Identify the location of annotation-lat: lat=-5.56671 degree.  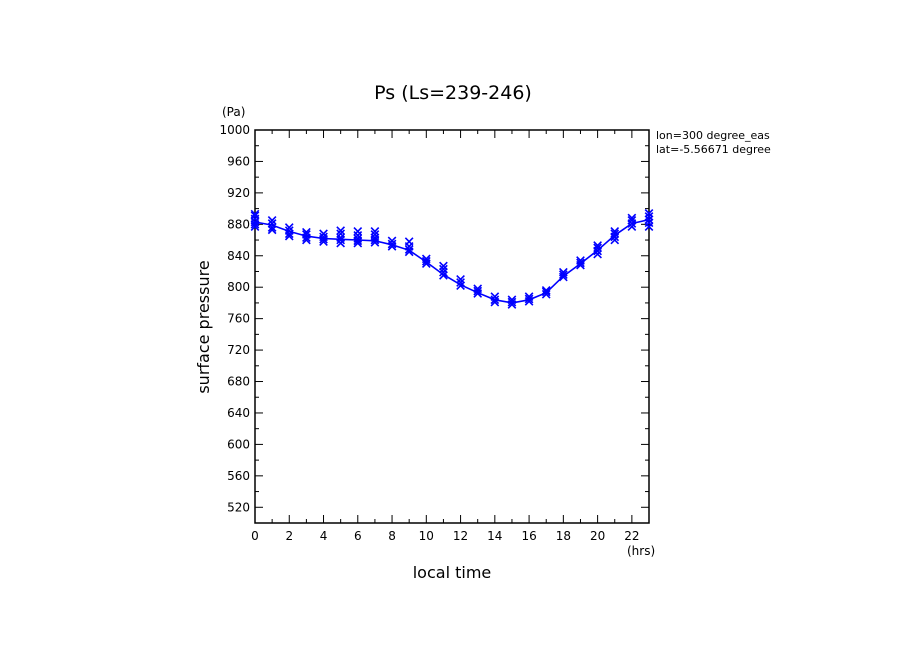
(713, 149).